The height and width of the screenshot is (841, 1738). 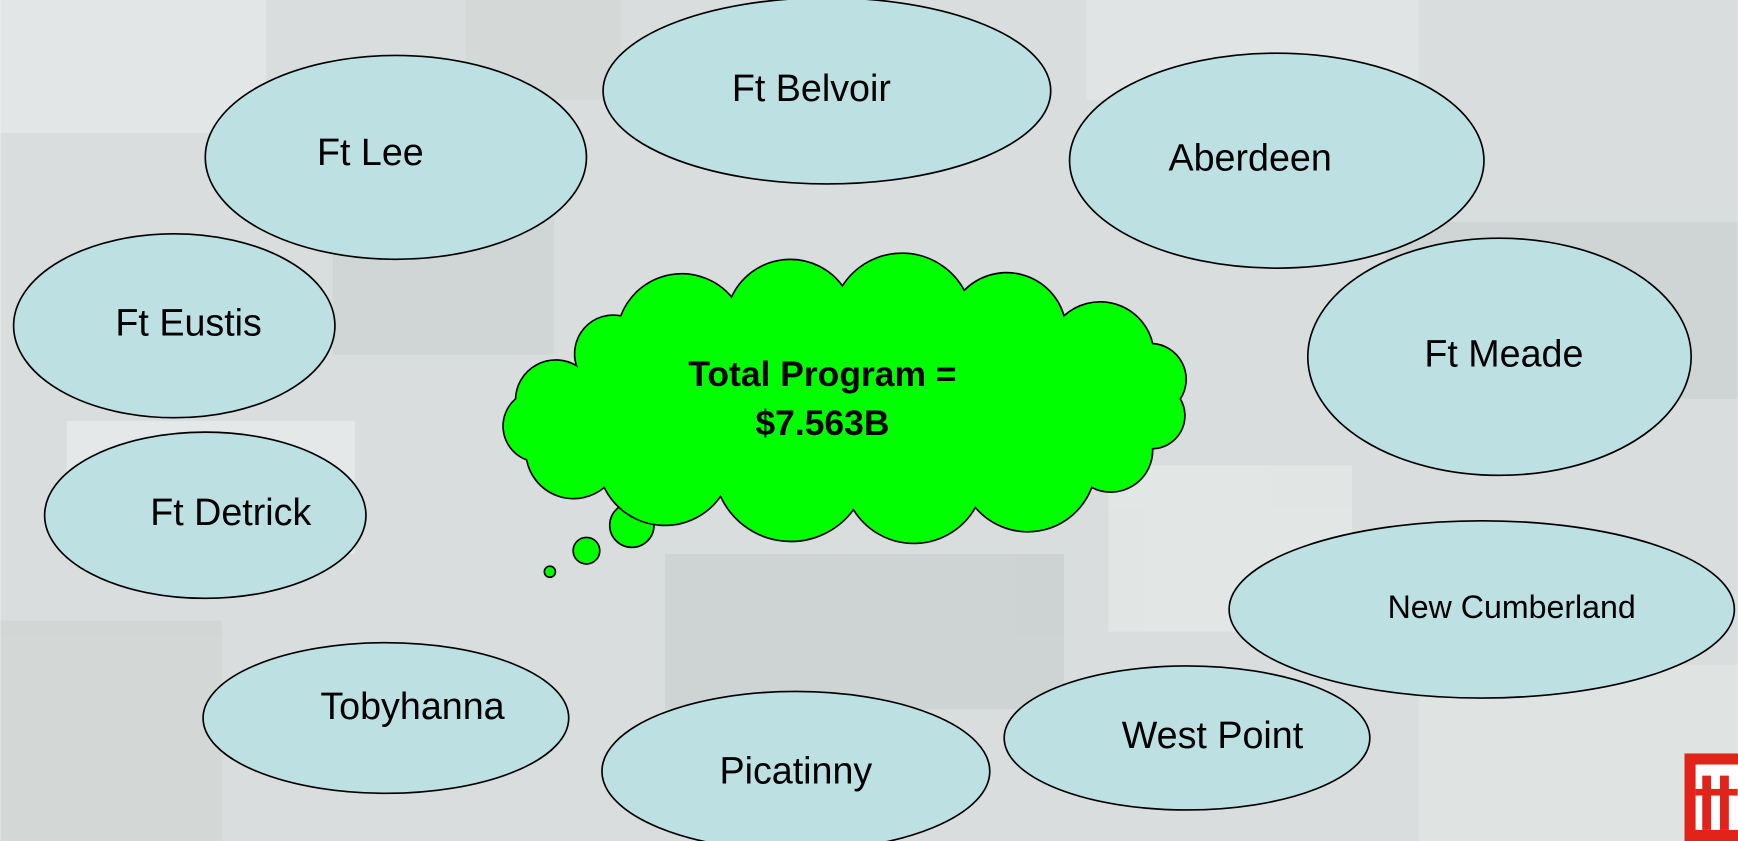 I want to click on node: Ft Meade, so click(x=1499, y=357).